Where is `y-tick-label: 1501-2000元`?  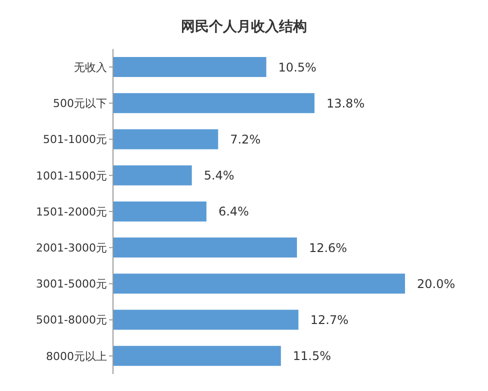
y-tick-label: 1501-2000元 is located at coordinates (71, 211).